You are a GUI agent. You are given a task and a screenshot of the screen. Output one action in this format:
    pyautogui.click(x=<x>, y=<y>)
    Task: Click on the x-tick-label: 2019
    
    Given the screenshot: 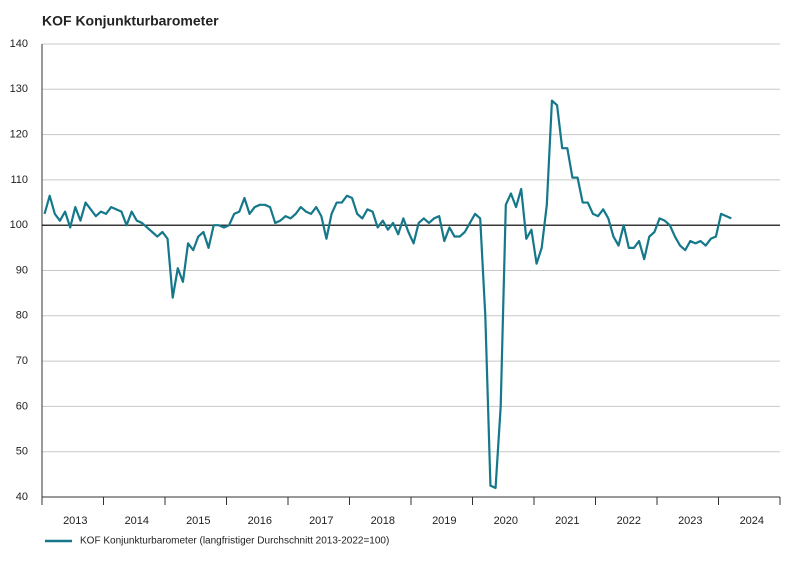 What is the action you would take?
    pyautogui.click(x=444, y=521)
    